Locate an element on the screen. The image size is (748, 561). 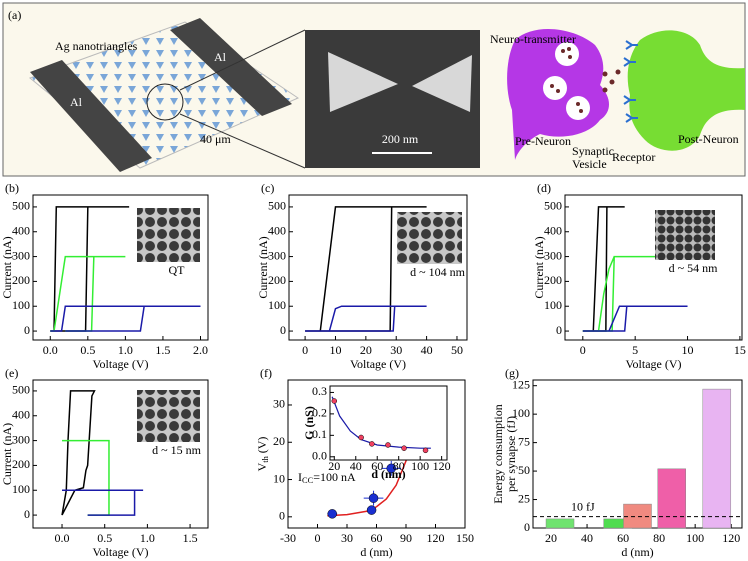
post-neuron is located at coordinates (686, 90).